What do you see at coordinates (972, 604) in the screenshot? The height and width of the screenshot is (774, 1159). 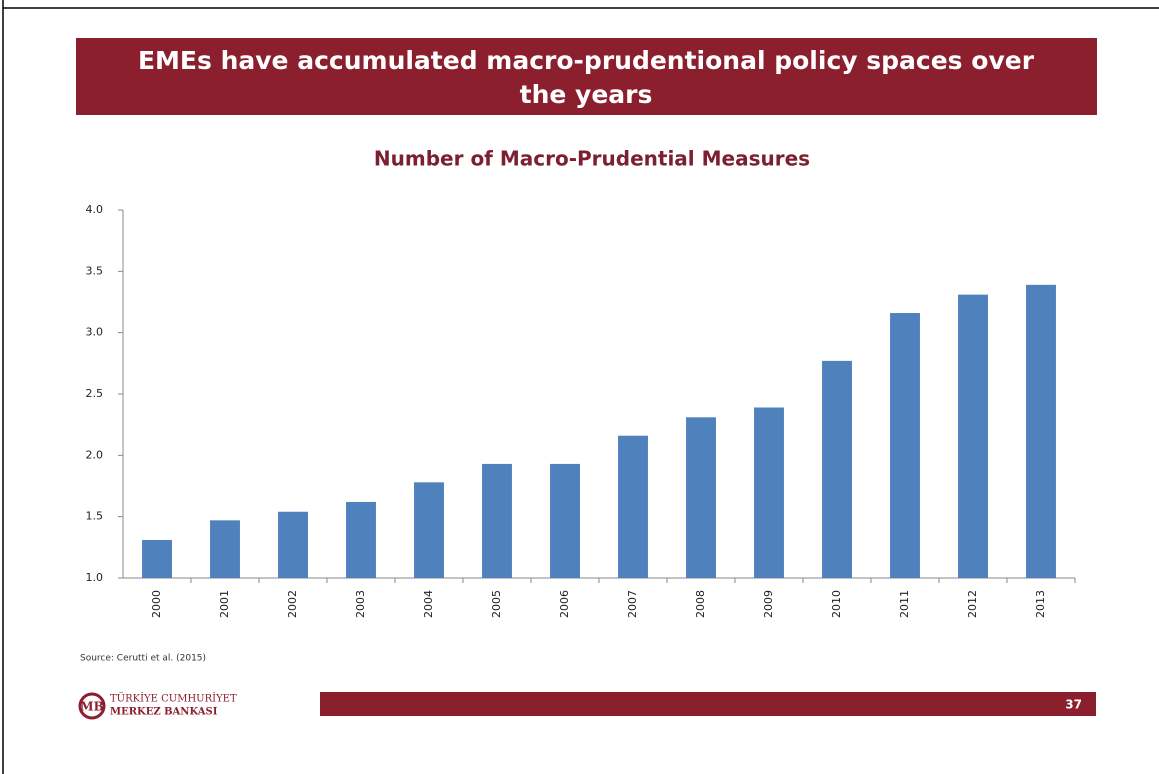 I see `x-tick-label: 2012` at bounding box center [972, 604].